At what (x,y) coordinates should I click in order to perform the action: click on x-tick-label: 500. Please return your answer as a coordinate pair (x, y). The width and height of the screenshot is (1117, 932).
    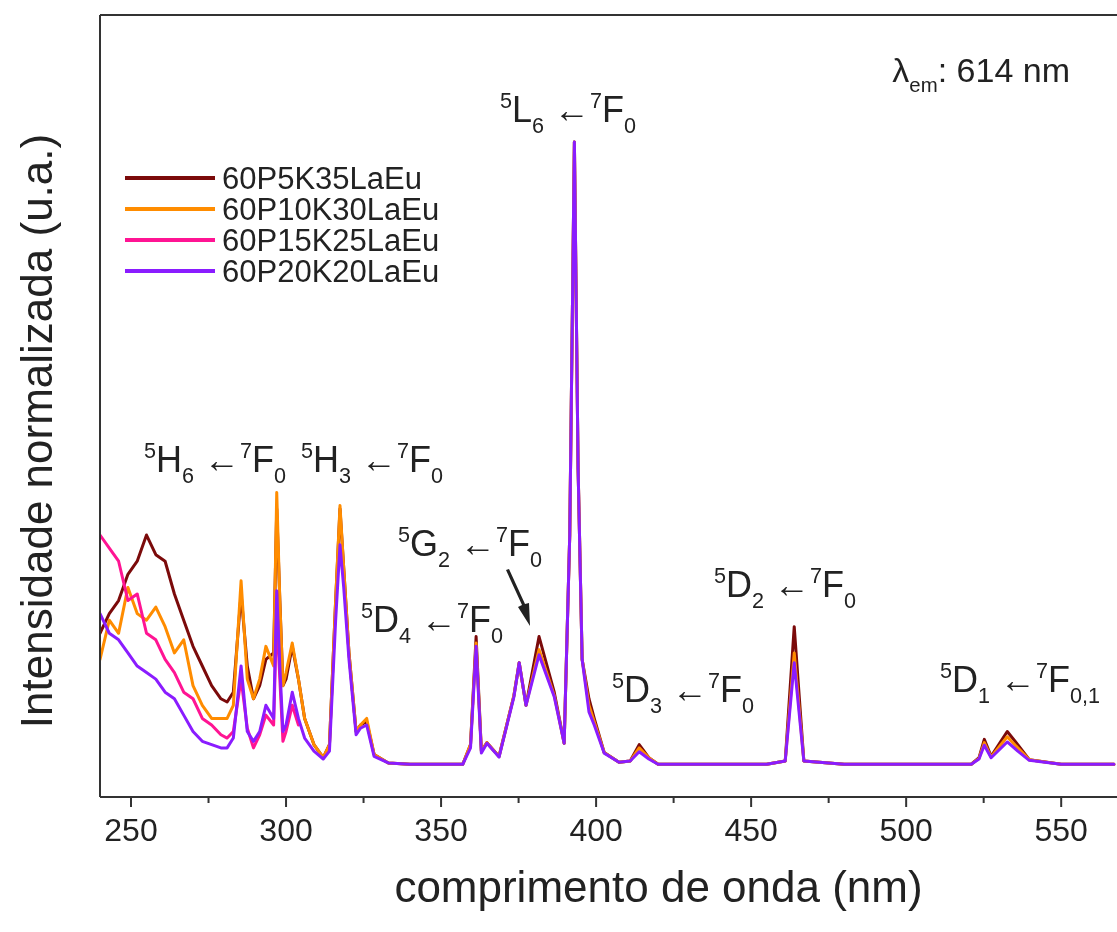
    Looking at the image, I should click on (906, 830).